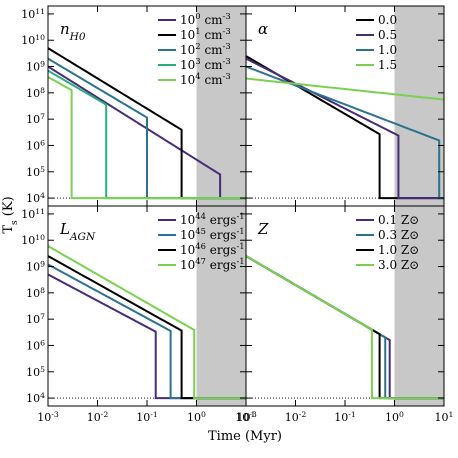 This screenshot has width=458, height=458. What do you see at coordinates (205, 64) in the screenshot?
I see `legend-label: 103​ cm-3​` at bounding box center [205, 64].